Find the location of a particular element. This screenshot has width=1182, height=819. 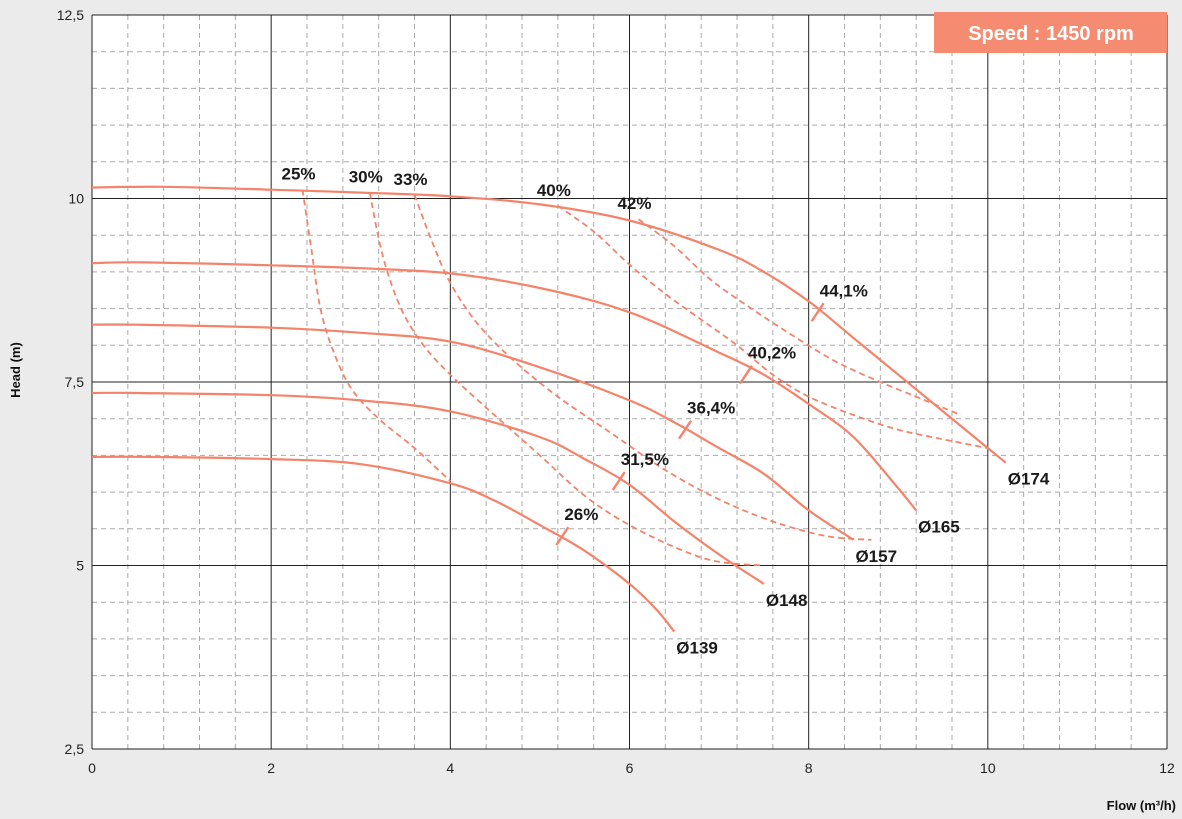

diameter-label: Ø157 is located at coordinates (876, 556).